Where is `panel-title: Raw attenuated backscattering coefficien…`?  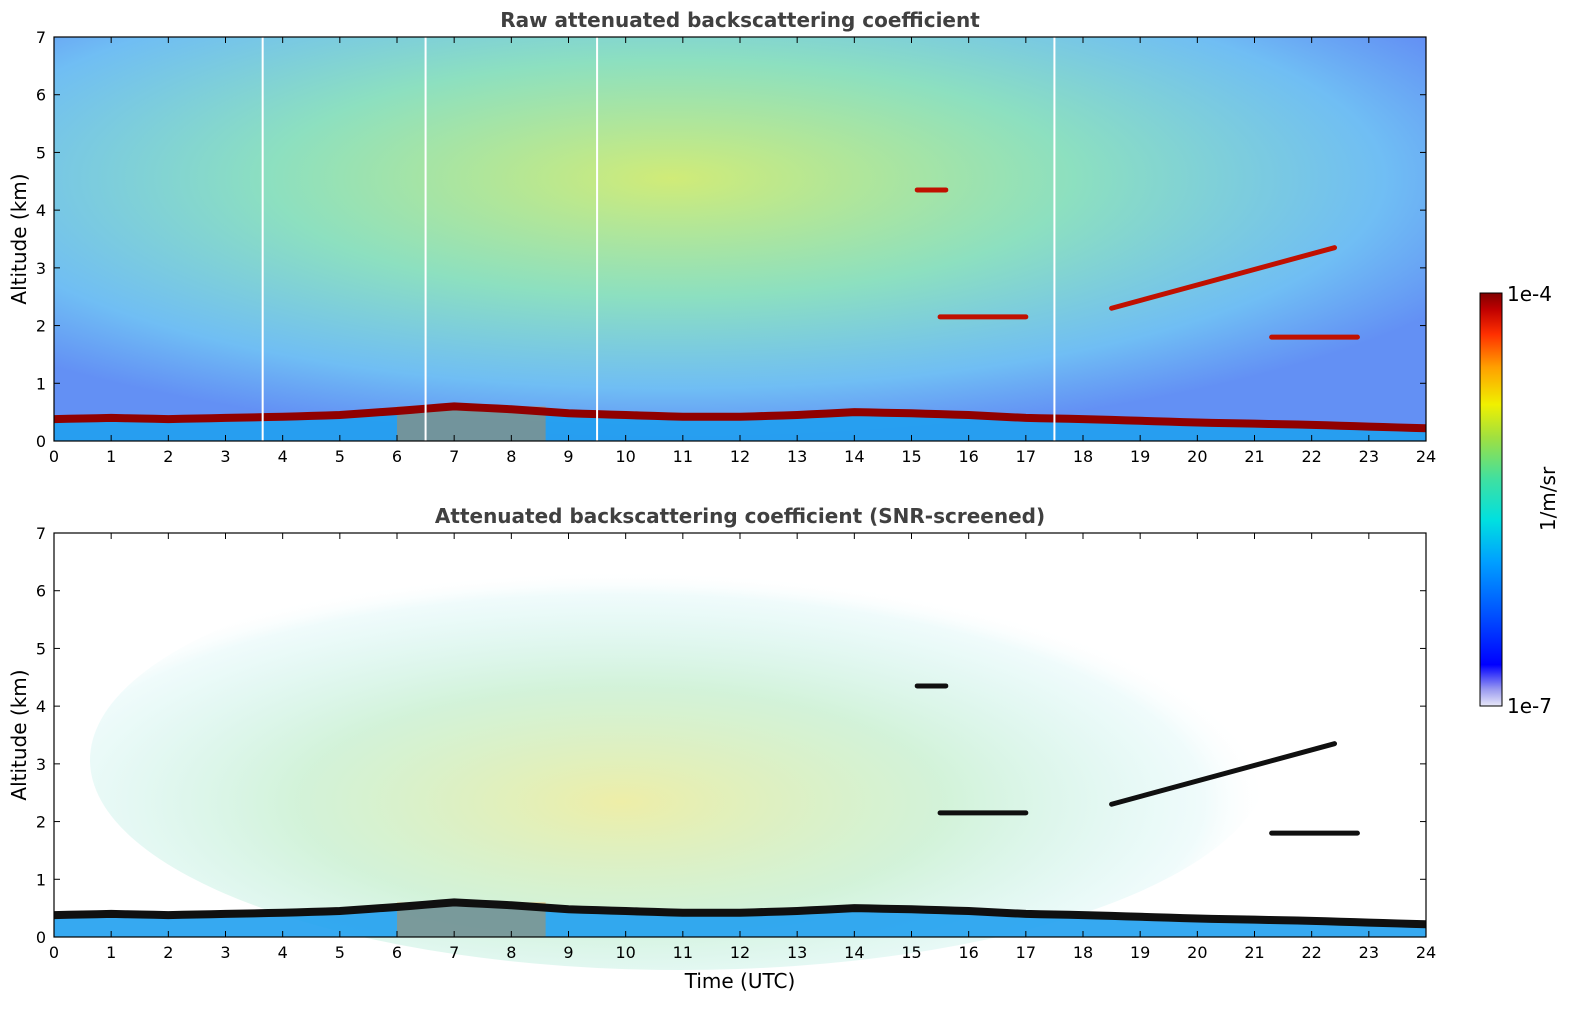 panel-title: Raw attenuated backscattering coefficien… is located at coordinates (740, 20).